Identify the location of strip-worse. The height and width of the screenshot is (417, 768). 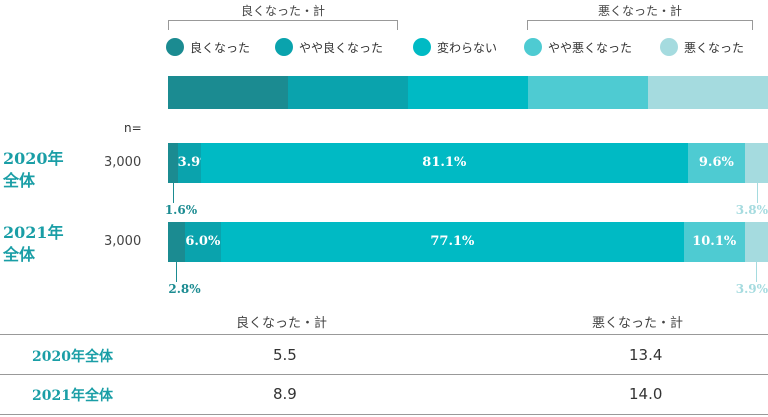
(708, 92).